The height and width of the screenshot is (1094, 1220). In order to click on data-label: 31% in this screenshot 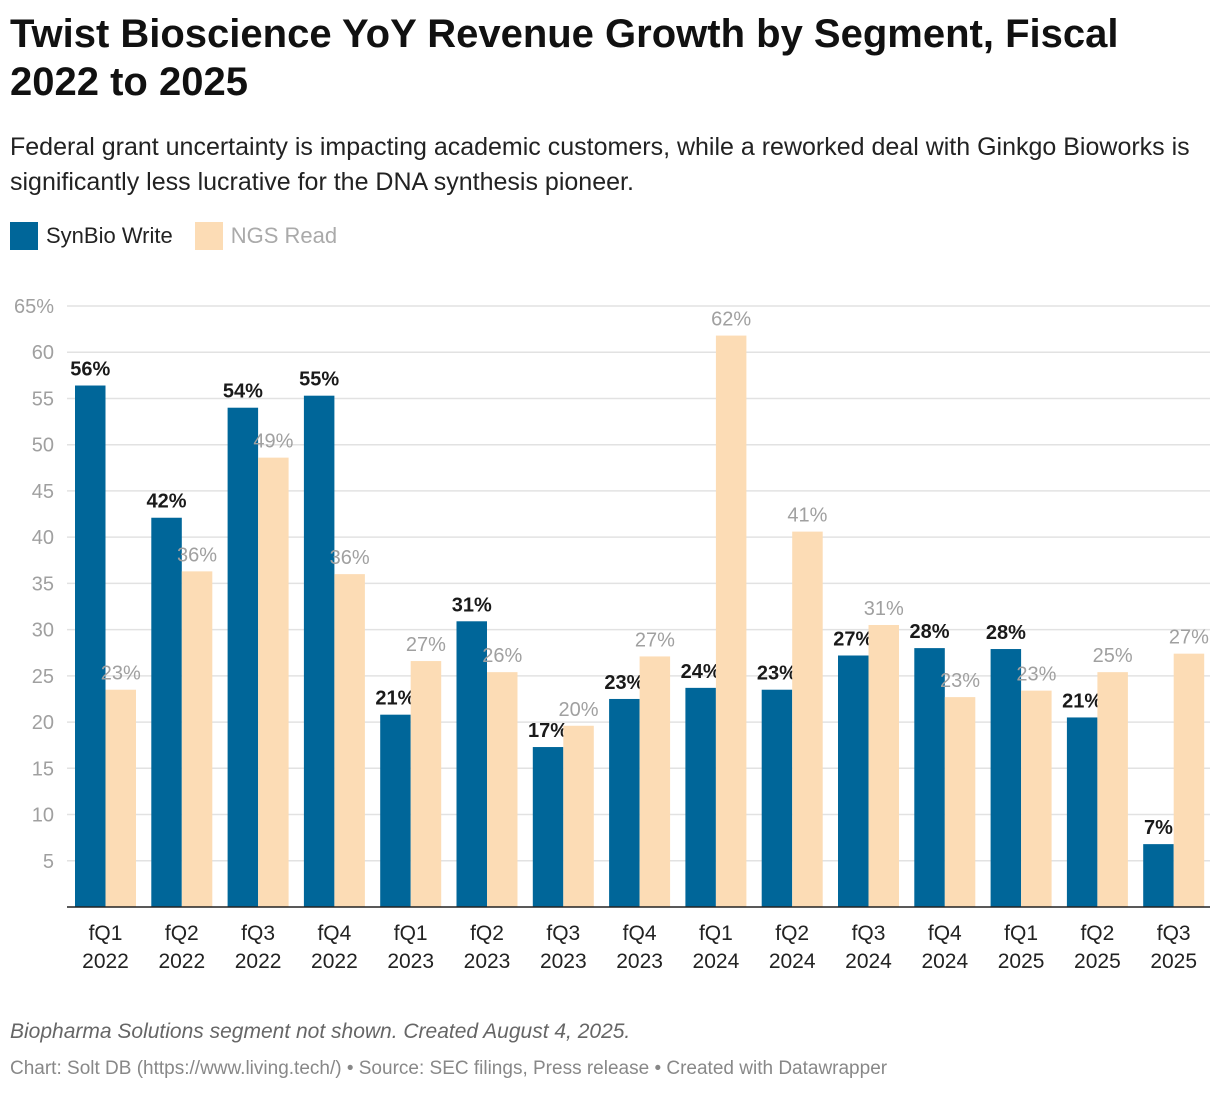, I will do `click(472, 605)`.